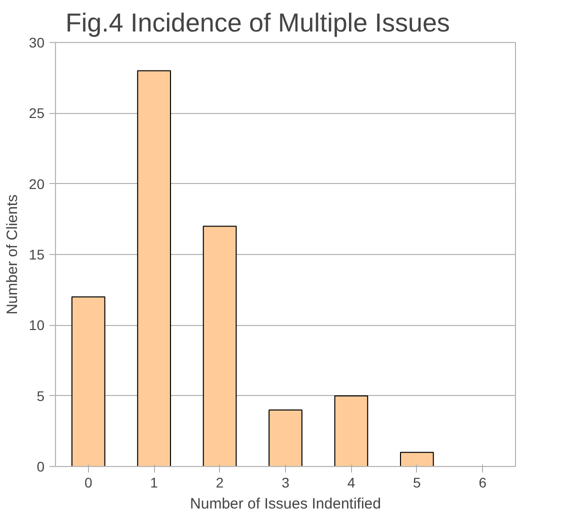 The image size is (570, 530). What do you see at coordinates (36, 42) in the screenshot?
I see `y-tick-label: 30` at bounding box center [36, 42].